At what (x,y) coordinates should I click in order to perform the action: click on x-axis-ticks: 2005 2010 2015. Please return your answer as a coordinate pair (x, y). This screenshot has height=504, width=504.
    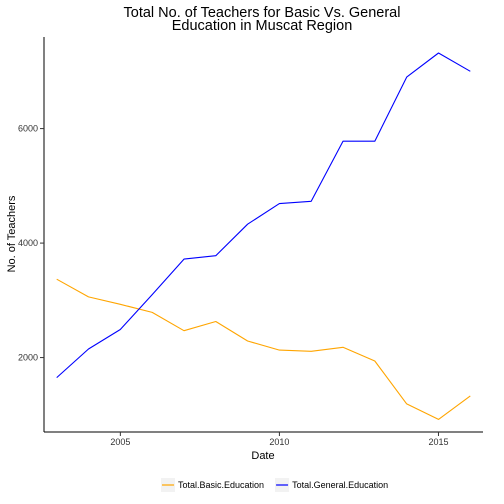
    Looking at the image, I should click on (279, 439).